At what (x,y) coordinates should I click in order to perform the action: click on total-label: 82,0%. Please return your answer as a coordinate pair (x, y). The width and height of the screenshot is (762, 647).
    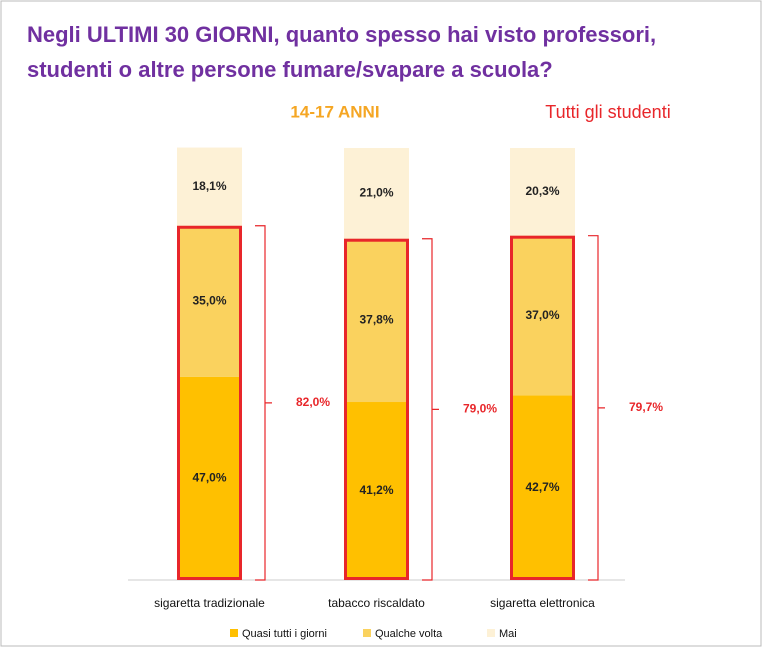
    Looking at the image, I should click on (313, 402).